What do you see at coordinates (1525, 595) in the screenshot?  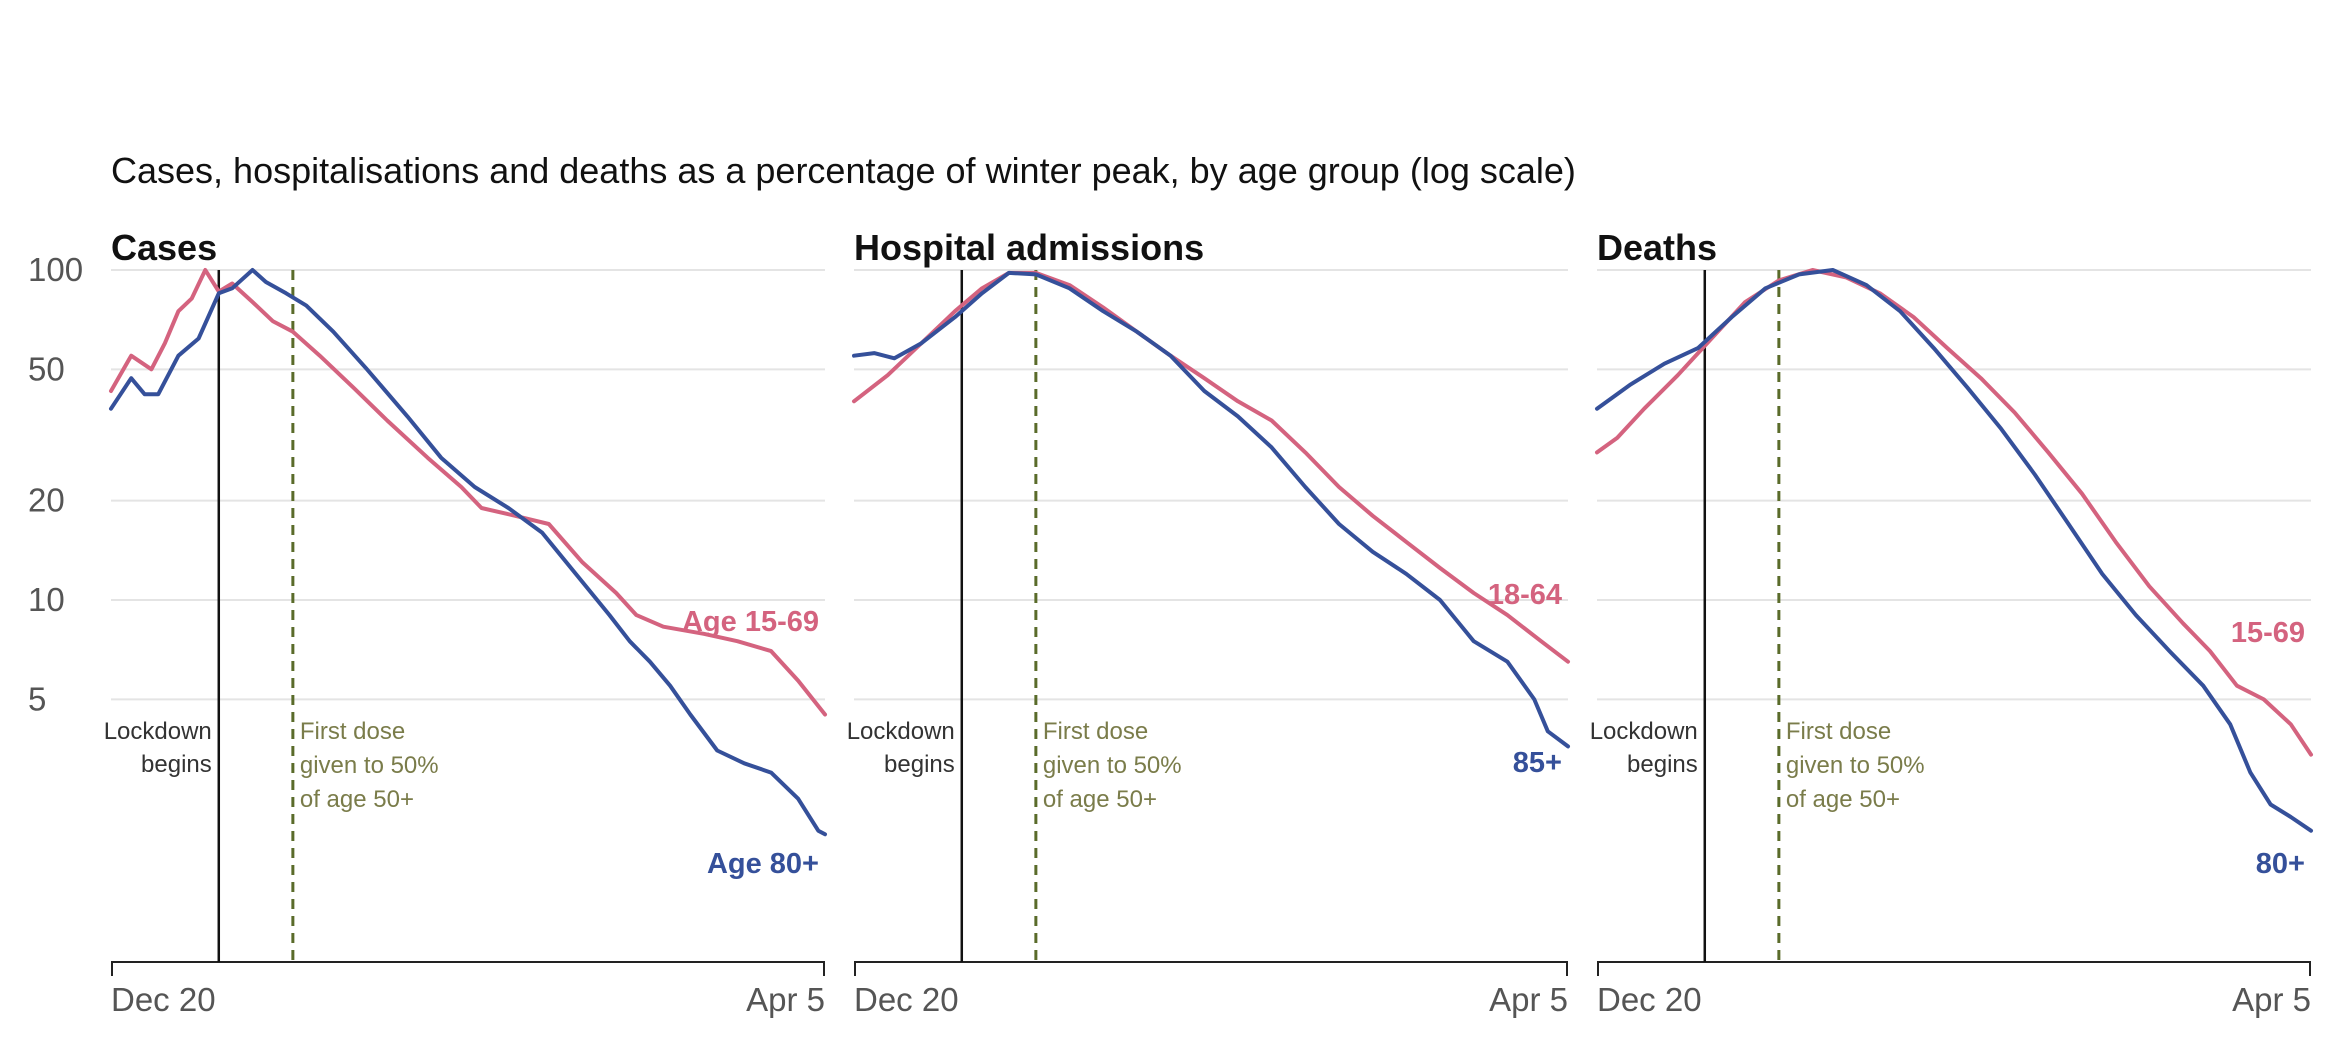 I see `series-label: 18-64` at bounding box center [1525, 595].